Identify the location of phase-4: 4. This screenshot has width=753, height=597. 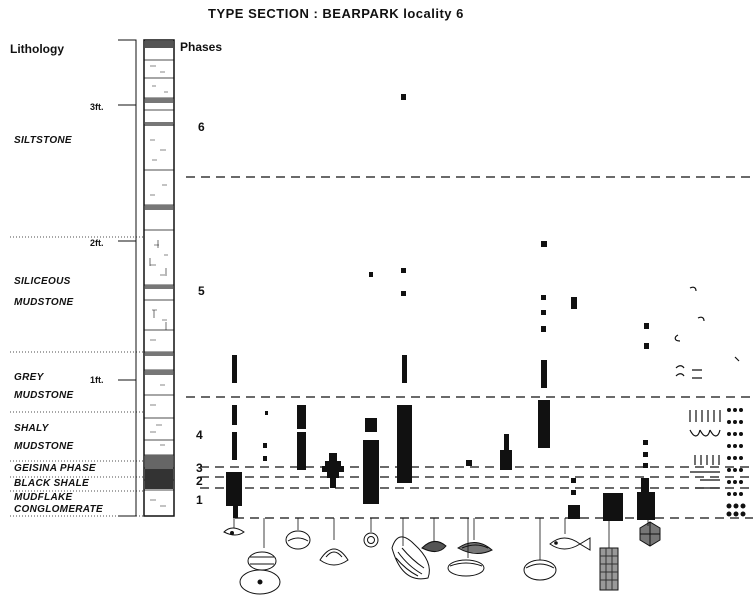
(199, 435).